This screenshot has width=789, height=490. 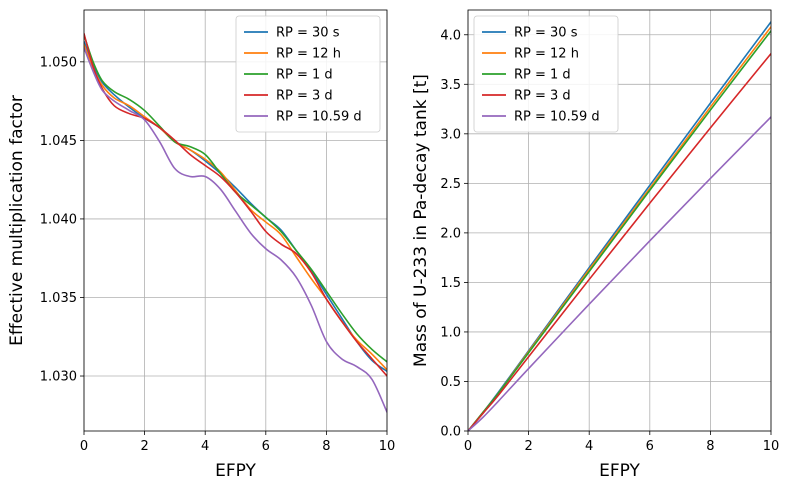 I want to click on y-tick-label: 4.0, so click(x=450, y=35).